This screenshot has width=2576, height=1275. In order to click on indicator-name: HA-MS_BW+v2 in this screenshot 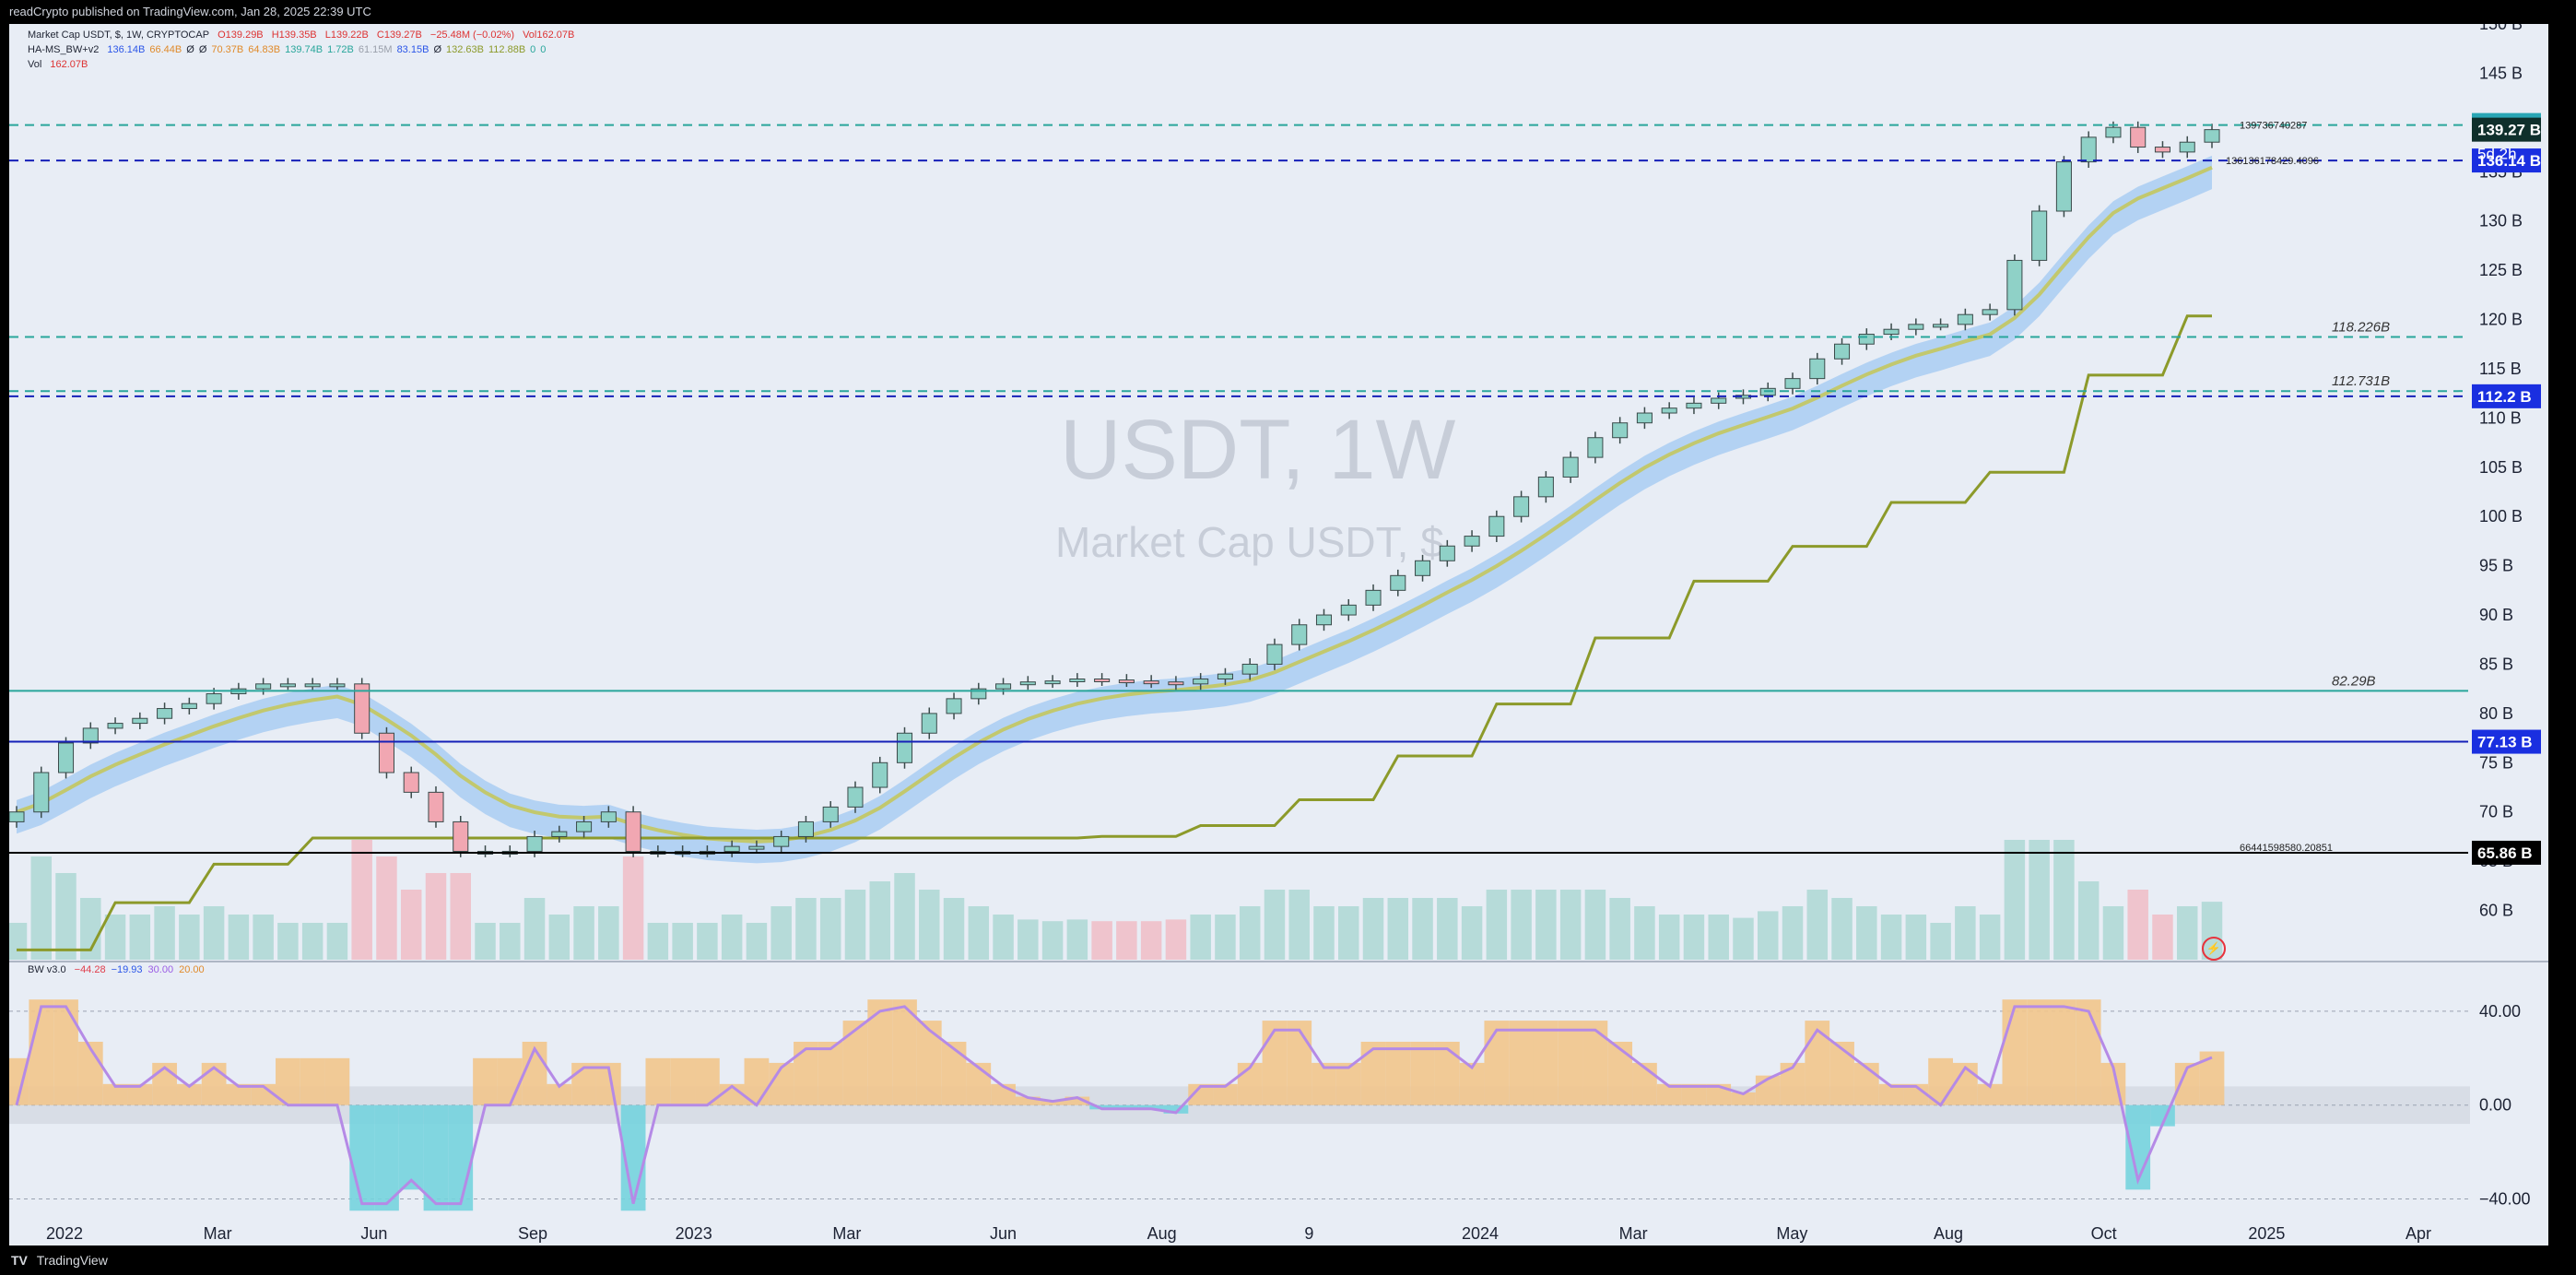, I will do `click(64, 50)`.